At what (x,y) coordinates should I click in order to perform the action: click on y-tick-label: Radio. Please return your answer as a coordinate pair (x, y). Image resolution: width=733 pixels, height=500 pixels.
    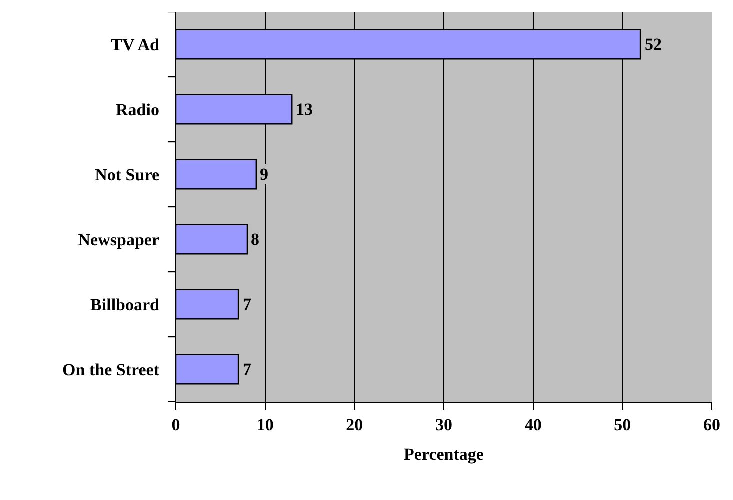
    Looking at the image, I should click on (138, 110).